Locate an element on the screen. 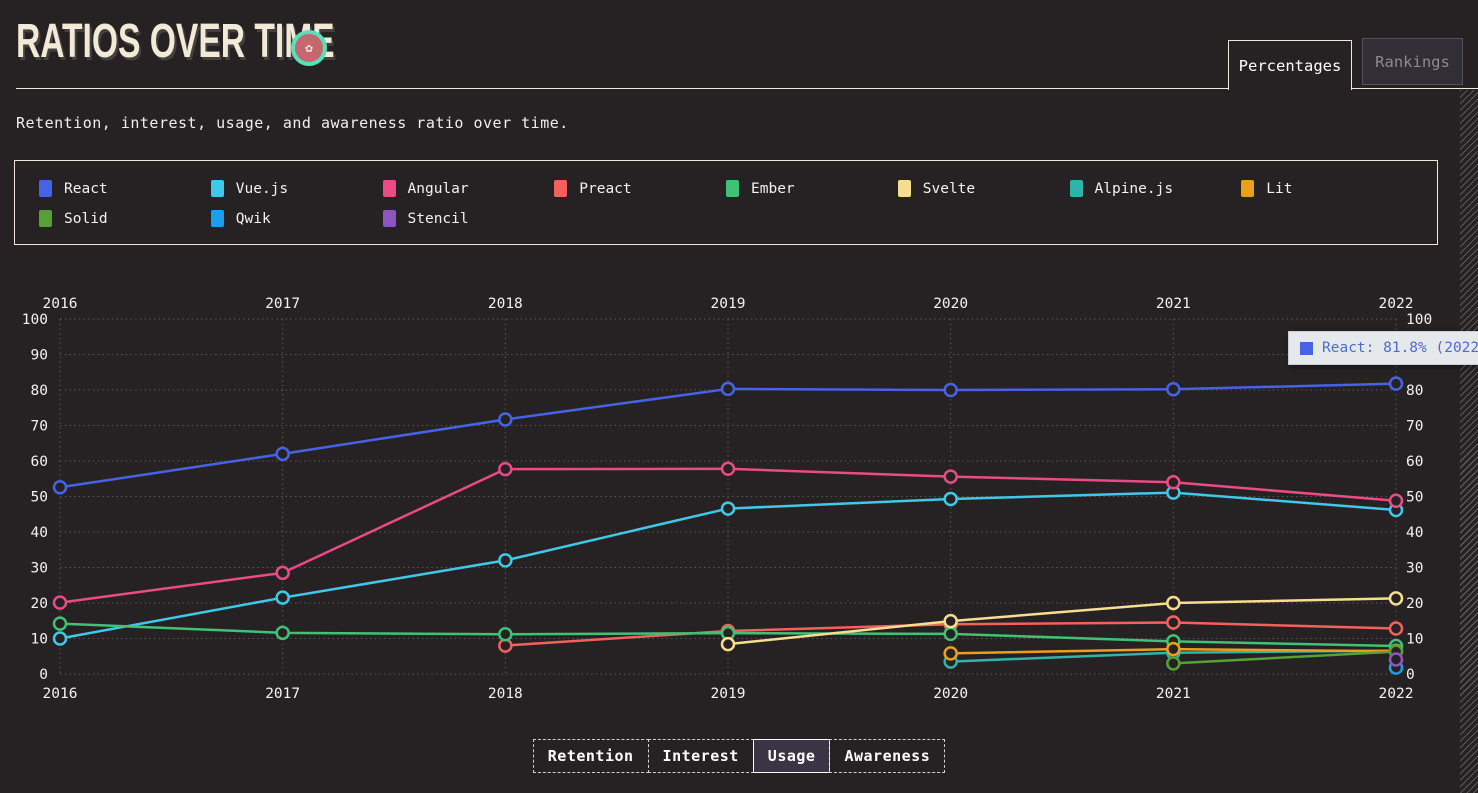  legend-item-react: React is located at coordinates (125, 188).